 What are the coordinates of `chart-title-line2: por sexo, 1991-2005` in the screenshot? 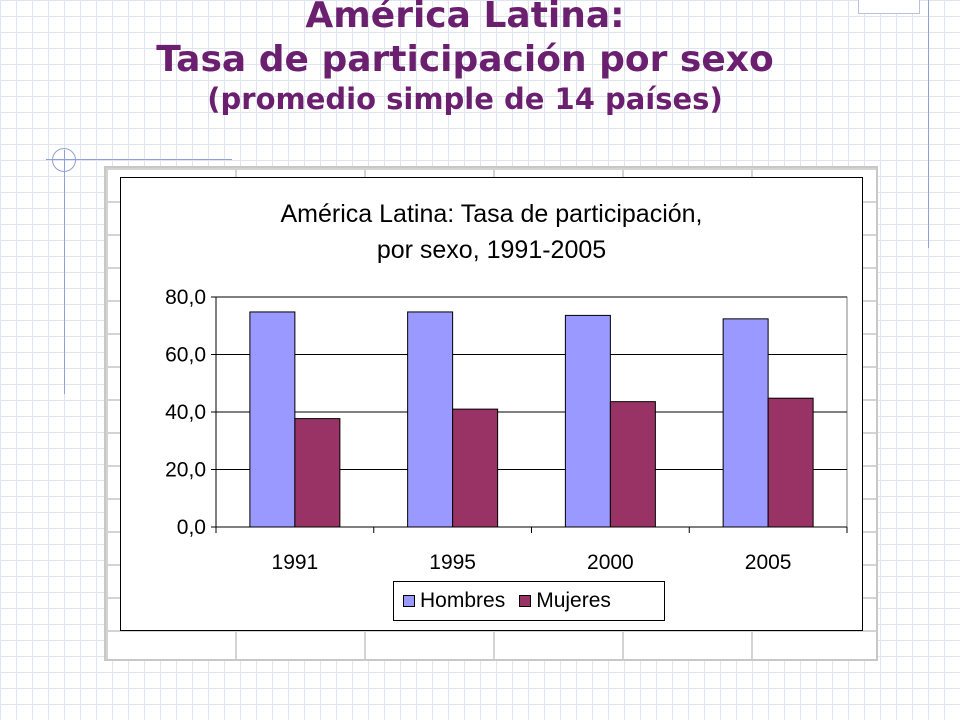 It's located at (491, 250).